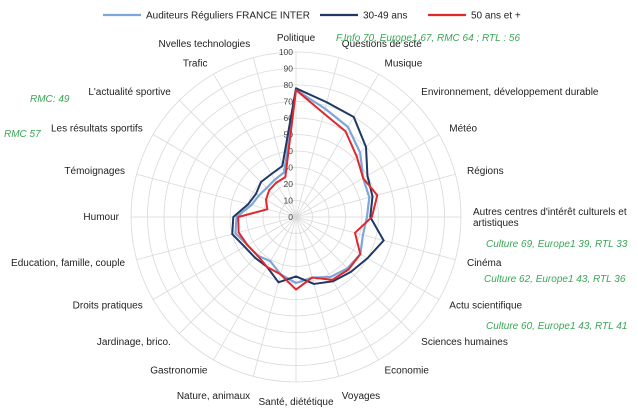 This screenshot has width=638, height=418. What do you see at coordinates (50, 99) in the screenshot?
I see `annotation: RMC: 49` at bounding box center [50, 99].